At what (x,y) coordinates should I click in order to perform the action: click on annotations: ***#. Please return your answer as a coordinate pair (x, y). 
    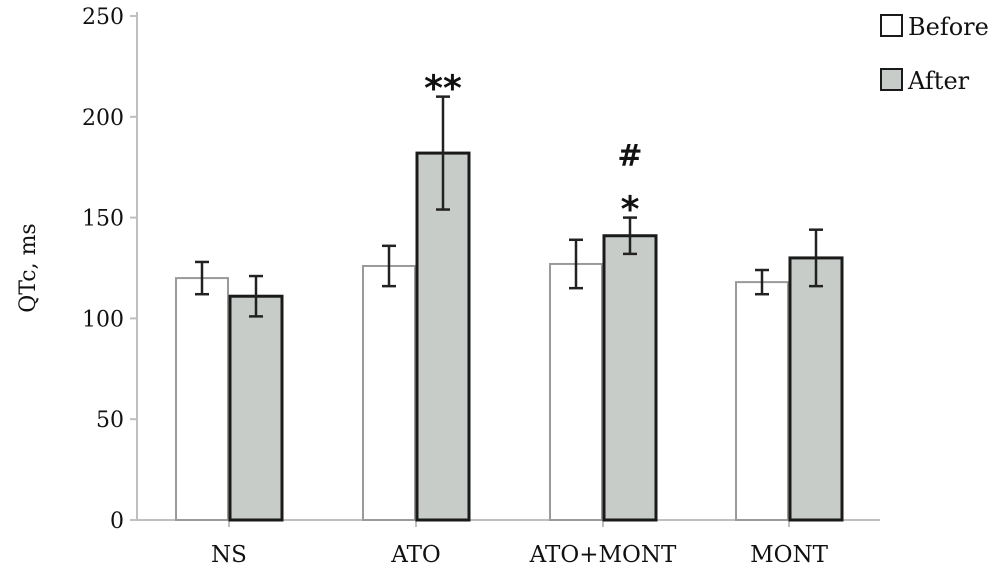
    Looking at the image, I should click on (533, 150).